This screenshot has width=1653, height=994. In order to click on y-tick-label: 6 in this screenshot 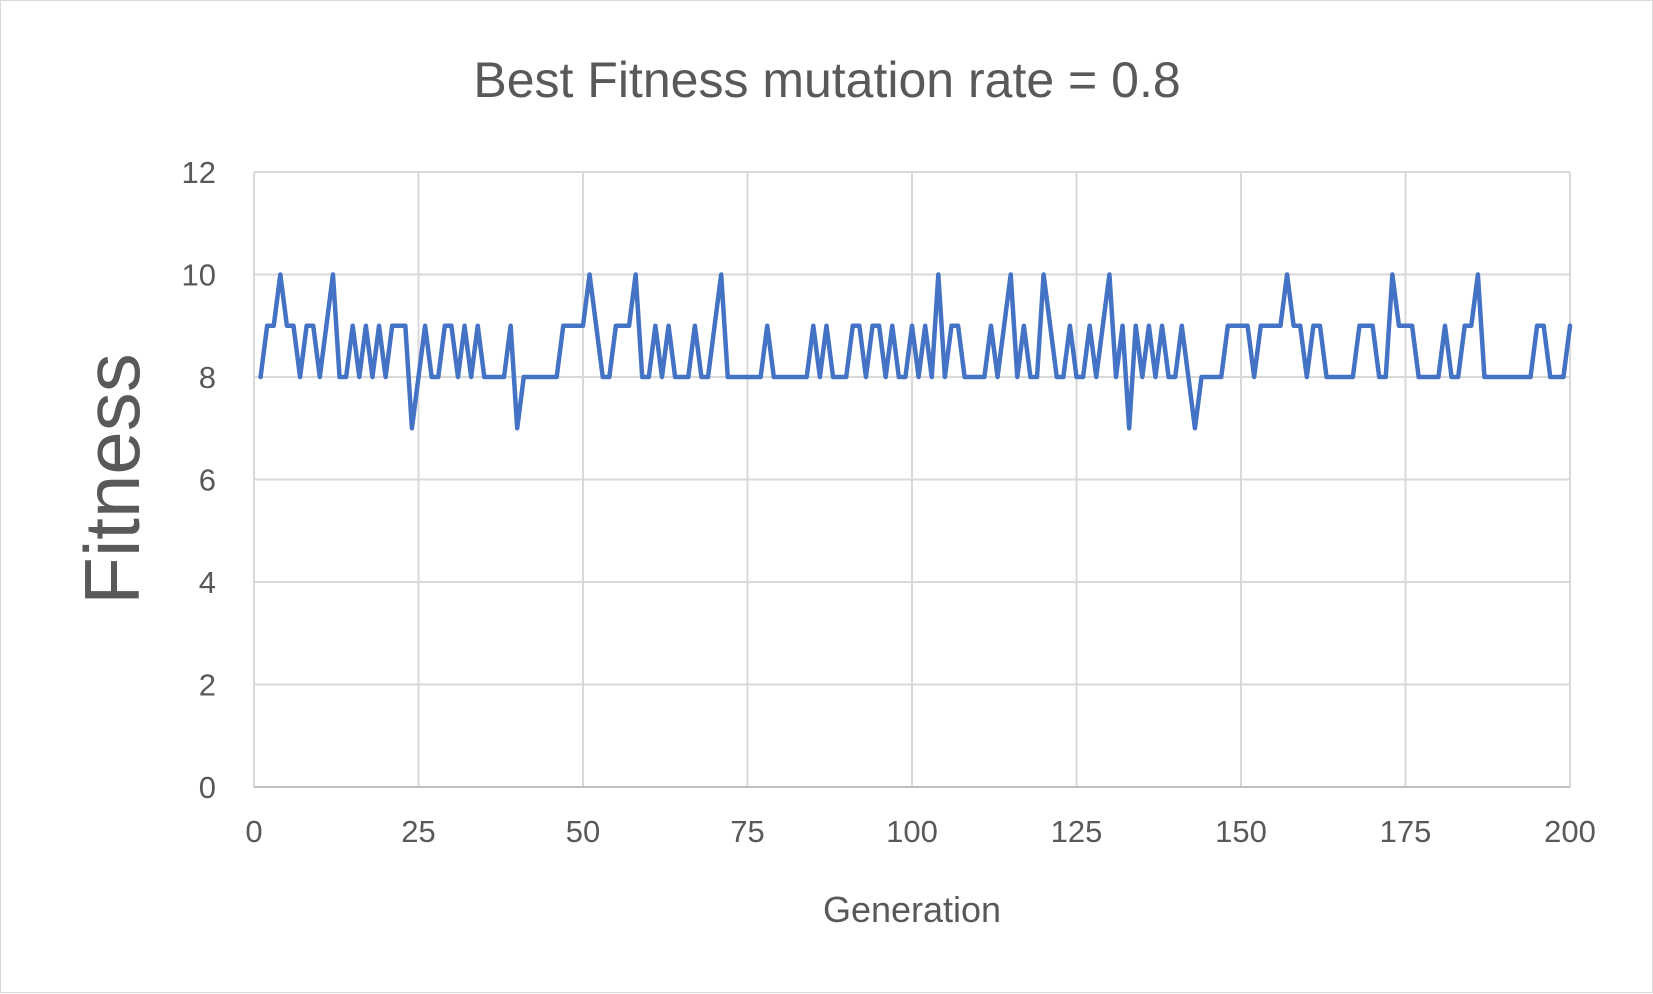, I will do `click(207, 480)`.